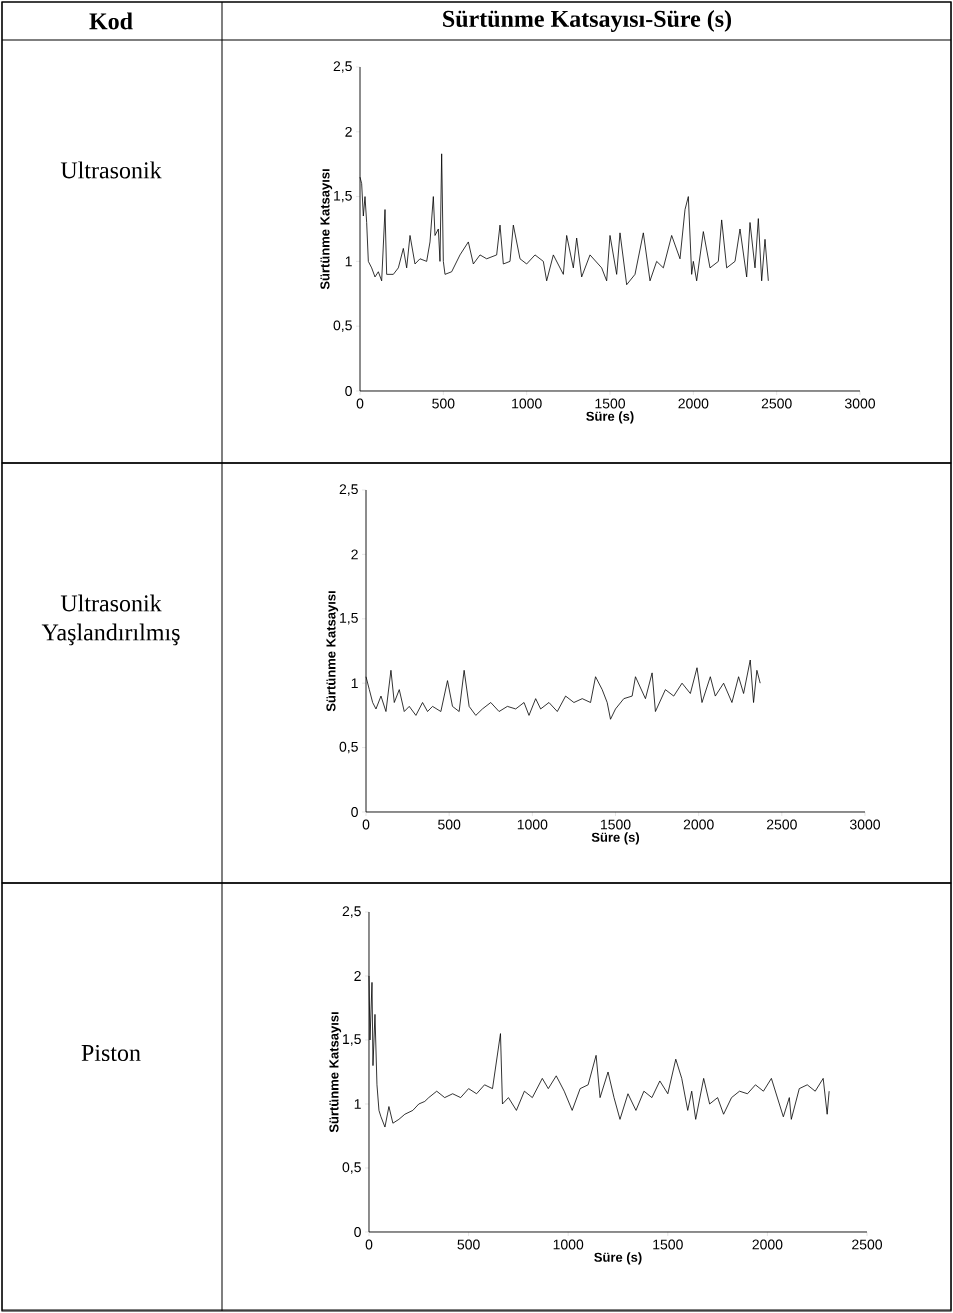 Image resolution: width=953 pixels, height=1313 pixels. Describe the element at coordinates (110, 620) in the screenshot. I see `text: Ultrasonik Yaşlandırılmış` at that location.